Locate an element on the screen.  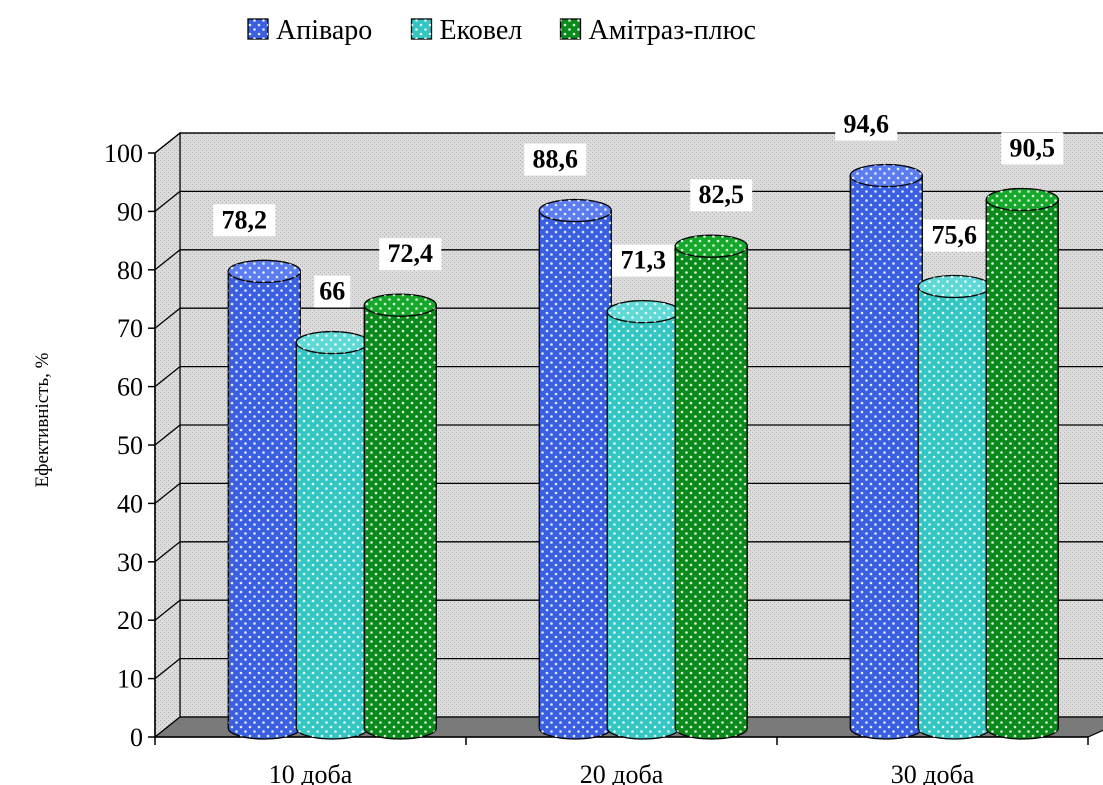
legend-item: Ековел is located at coordinates (466, 30).